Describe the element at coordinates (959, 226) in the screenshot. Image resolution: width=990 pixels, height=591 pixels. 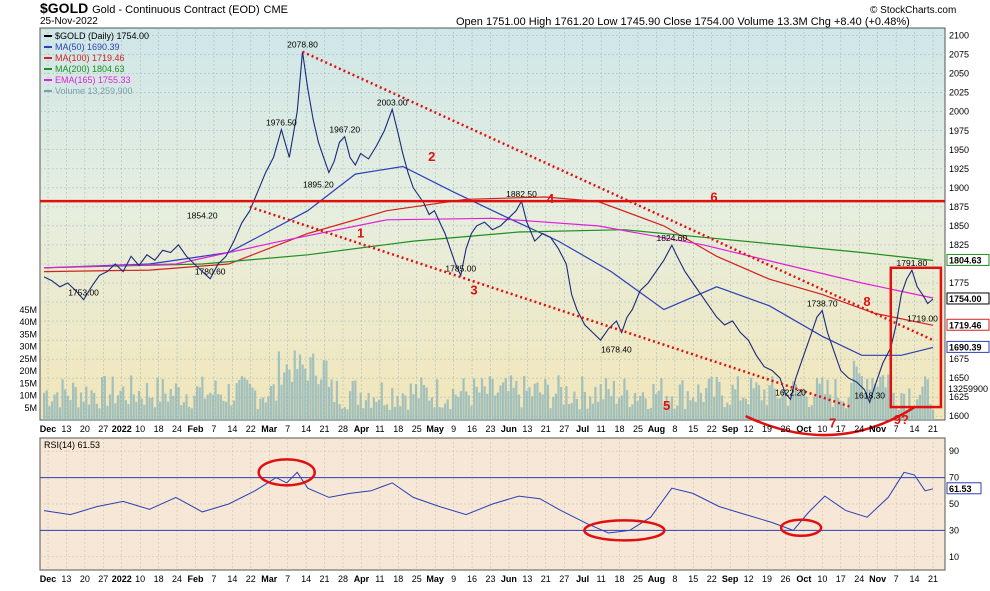
I see `price-tick-label: 1850` at that location.